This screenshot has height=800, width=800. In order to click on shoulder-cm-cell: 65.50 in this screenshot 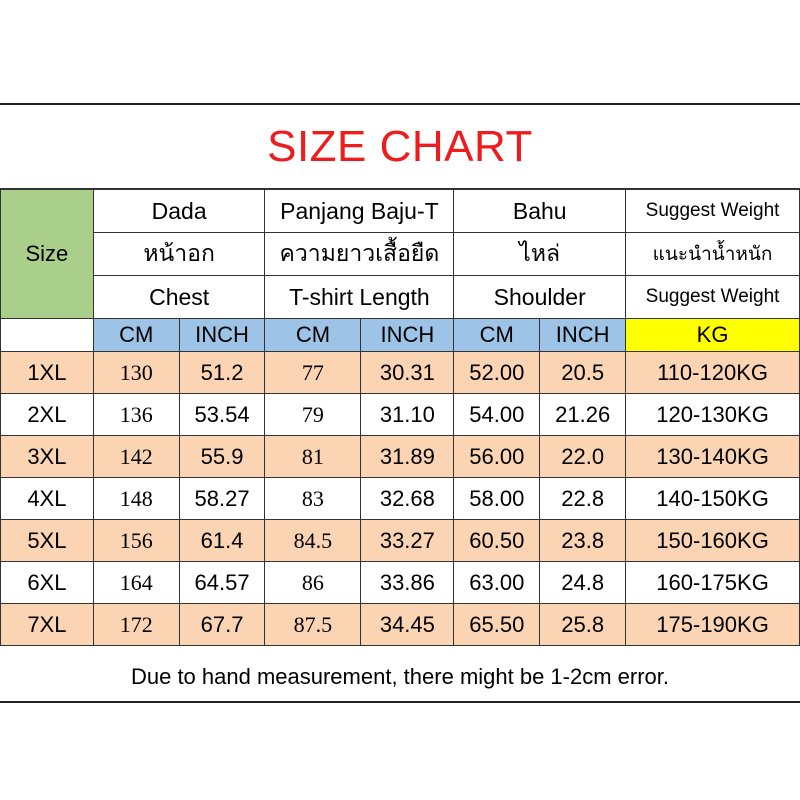, I will do `click(497, 624)`.